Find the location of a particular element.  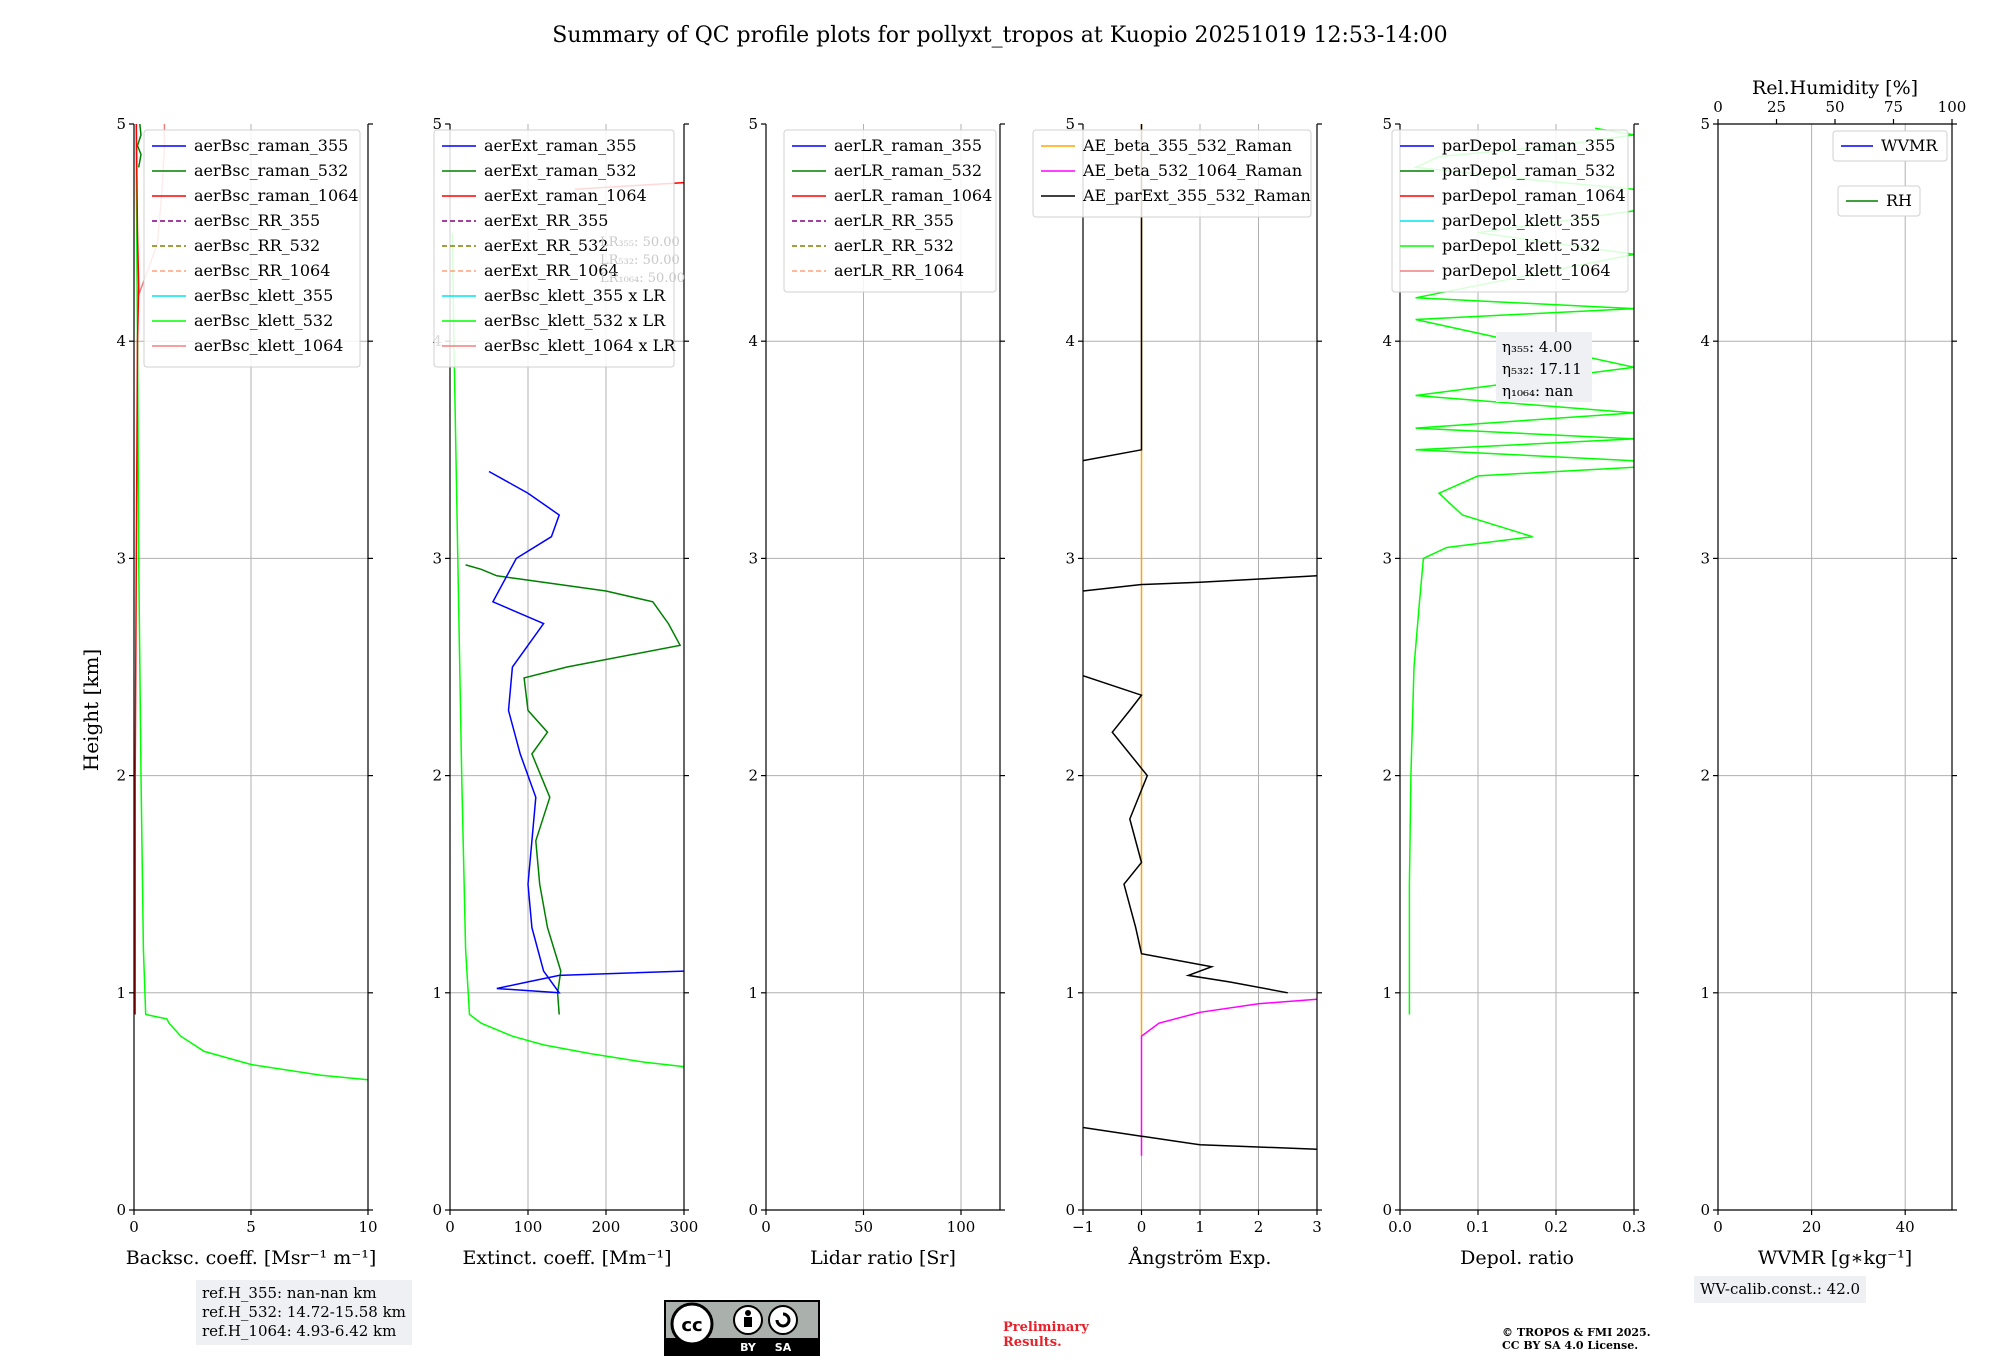

top-x-tick-label: 25 is located at coordinates (1776, 107).